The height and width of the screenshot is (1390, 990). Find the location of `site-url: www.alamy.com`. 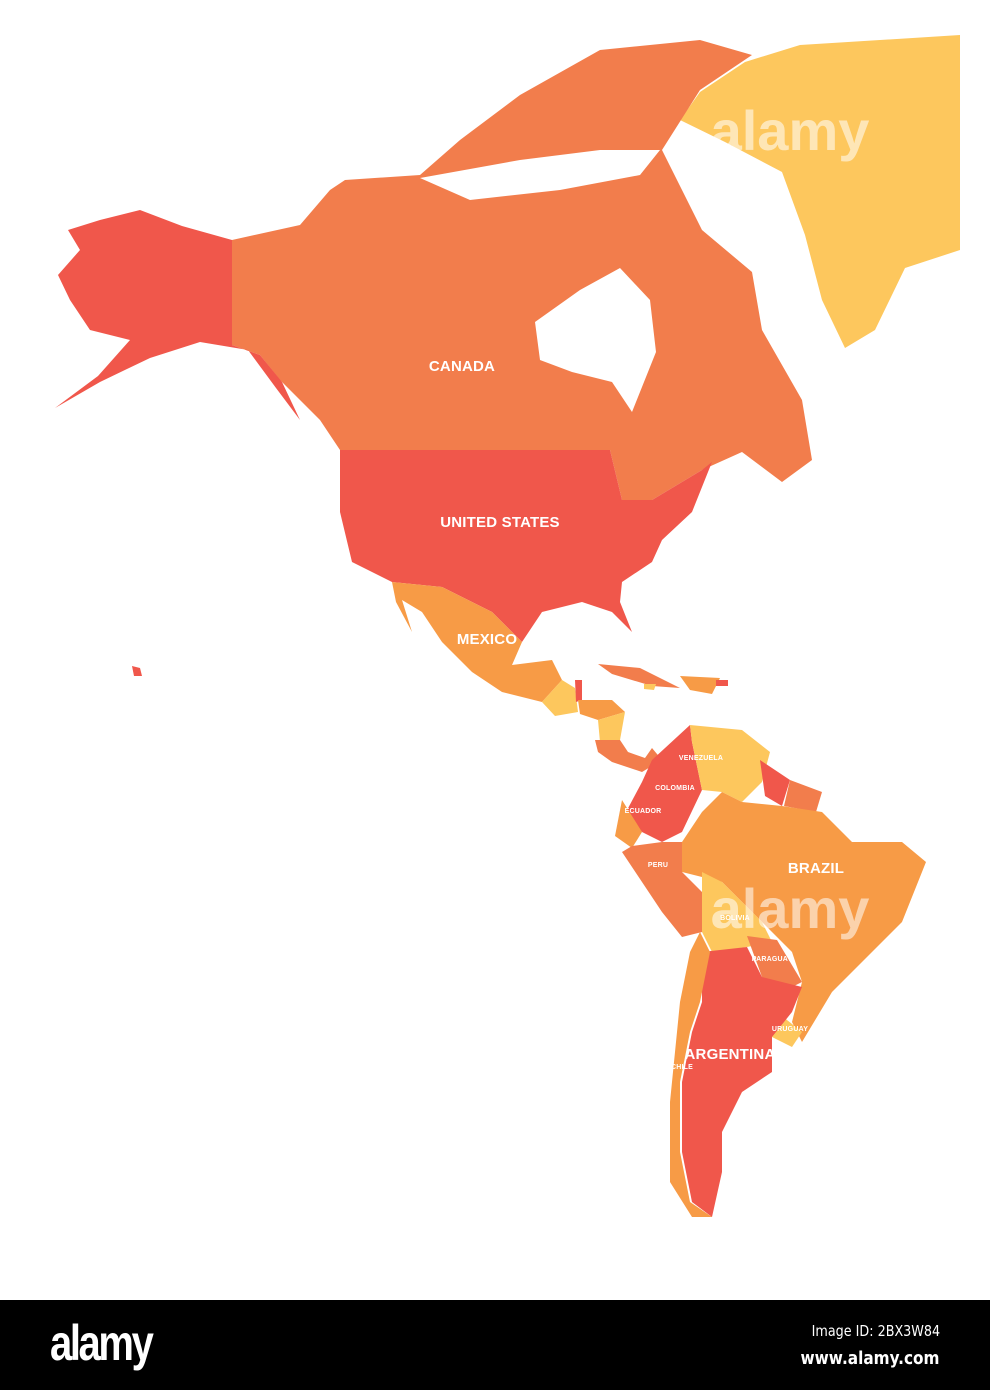

site-url: www.alamy.com is located at coordinates (870, 1358).